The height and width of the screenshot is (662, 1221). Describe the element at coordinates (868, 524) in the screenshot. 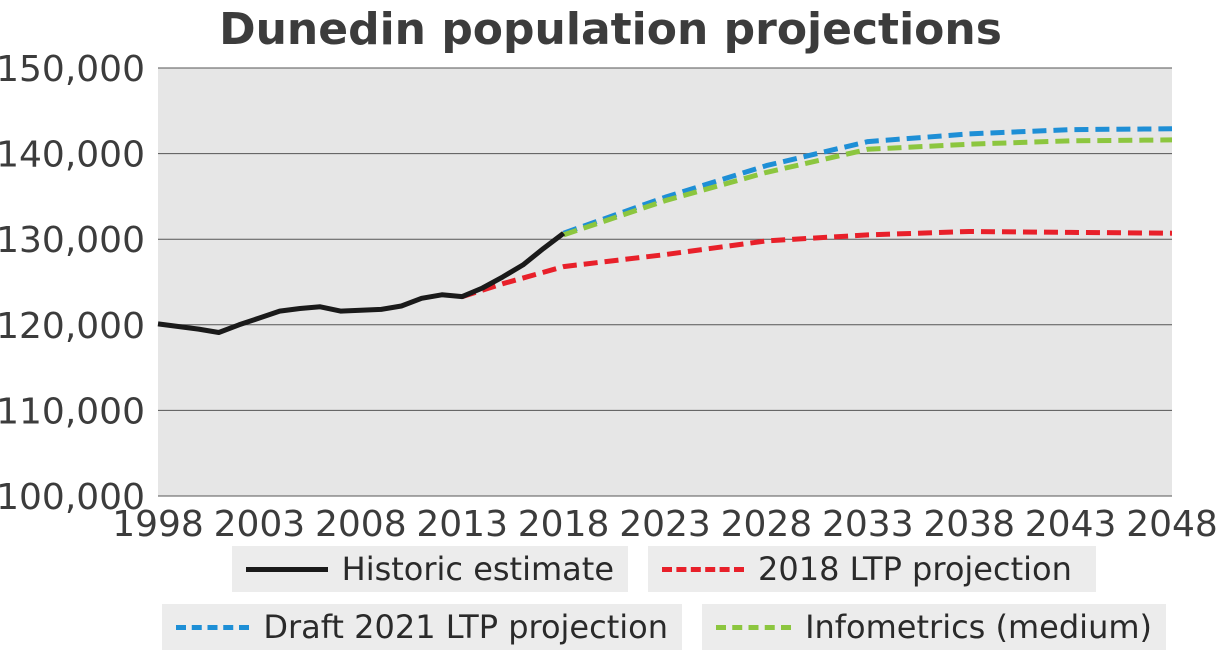

I see `x-tick-label: 2033` at that location.